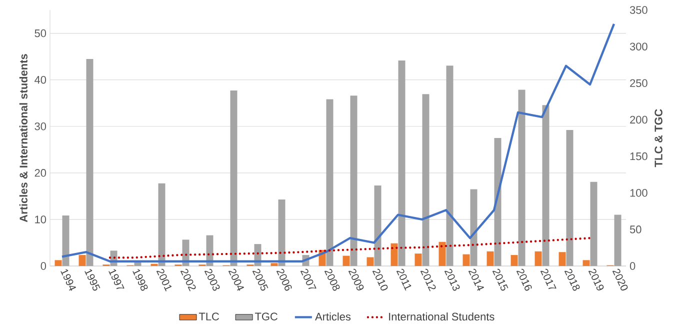  What do you see at coordinates (308, 279) in the screenshot?
I see `x-tick-label: 2007` at bounding box center [308, 279].